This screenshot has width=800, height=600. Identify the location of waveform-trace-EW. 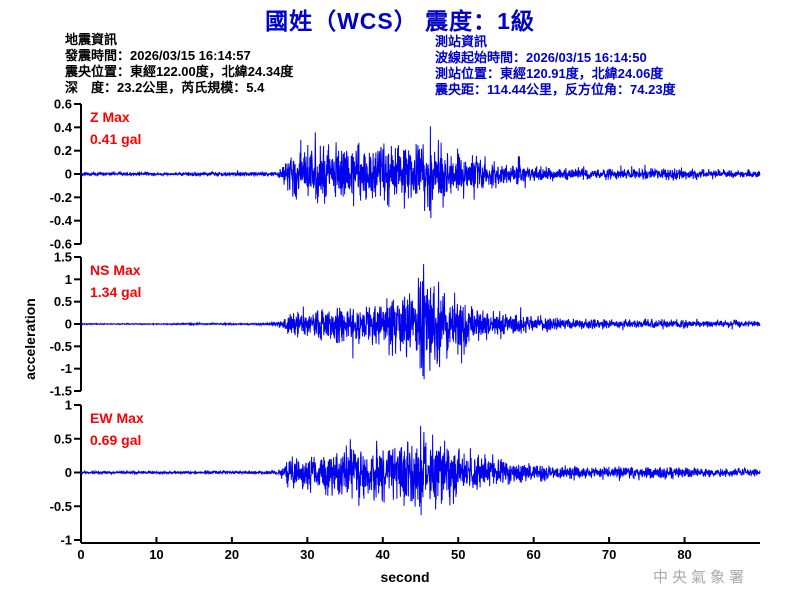
(420, 470).